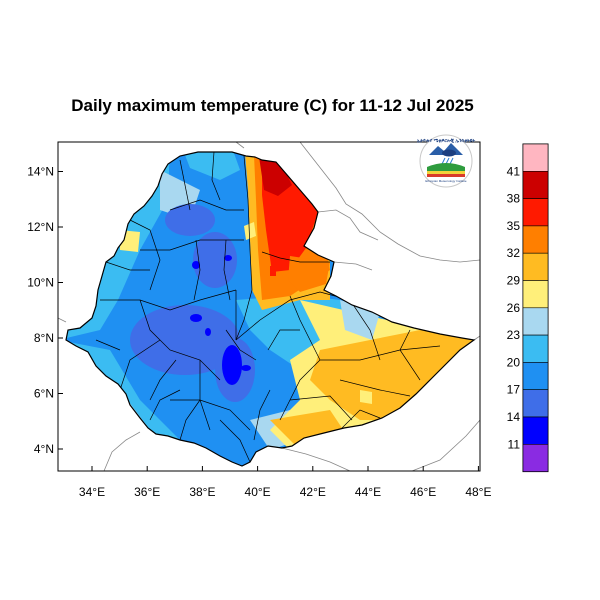  Describe the element at coordinates (40, 172) in the screenshot. I see `lat-tick-label: 14°N` at that location.